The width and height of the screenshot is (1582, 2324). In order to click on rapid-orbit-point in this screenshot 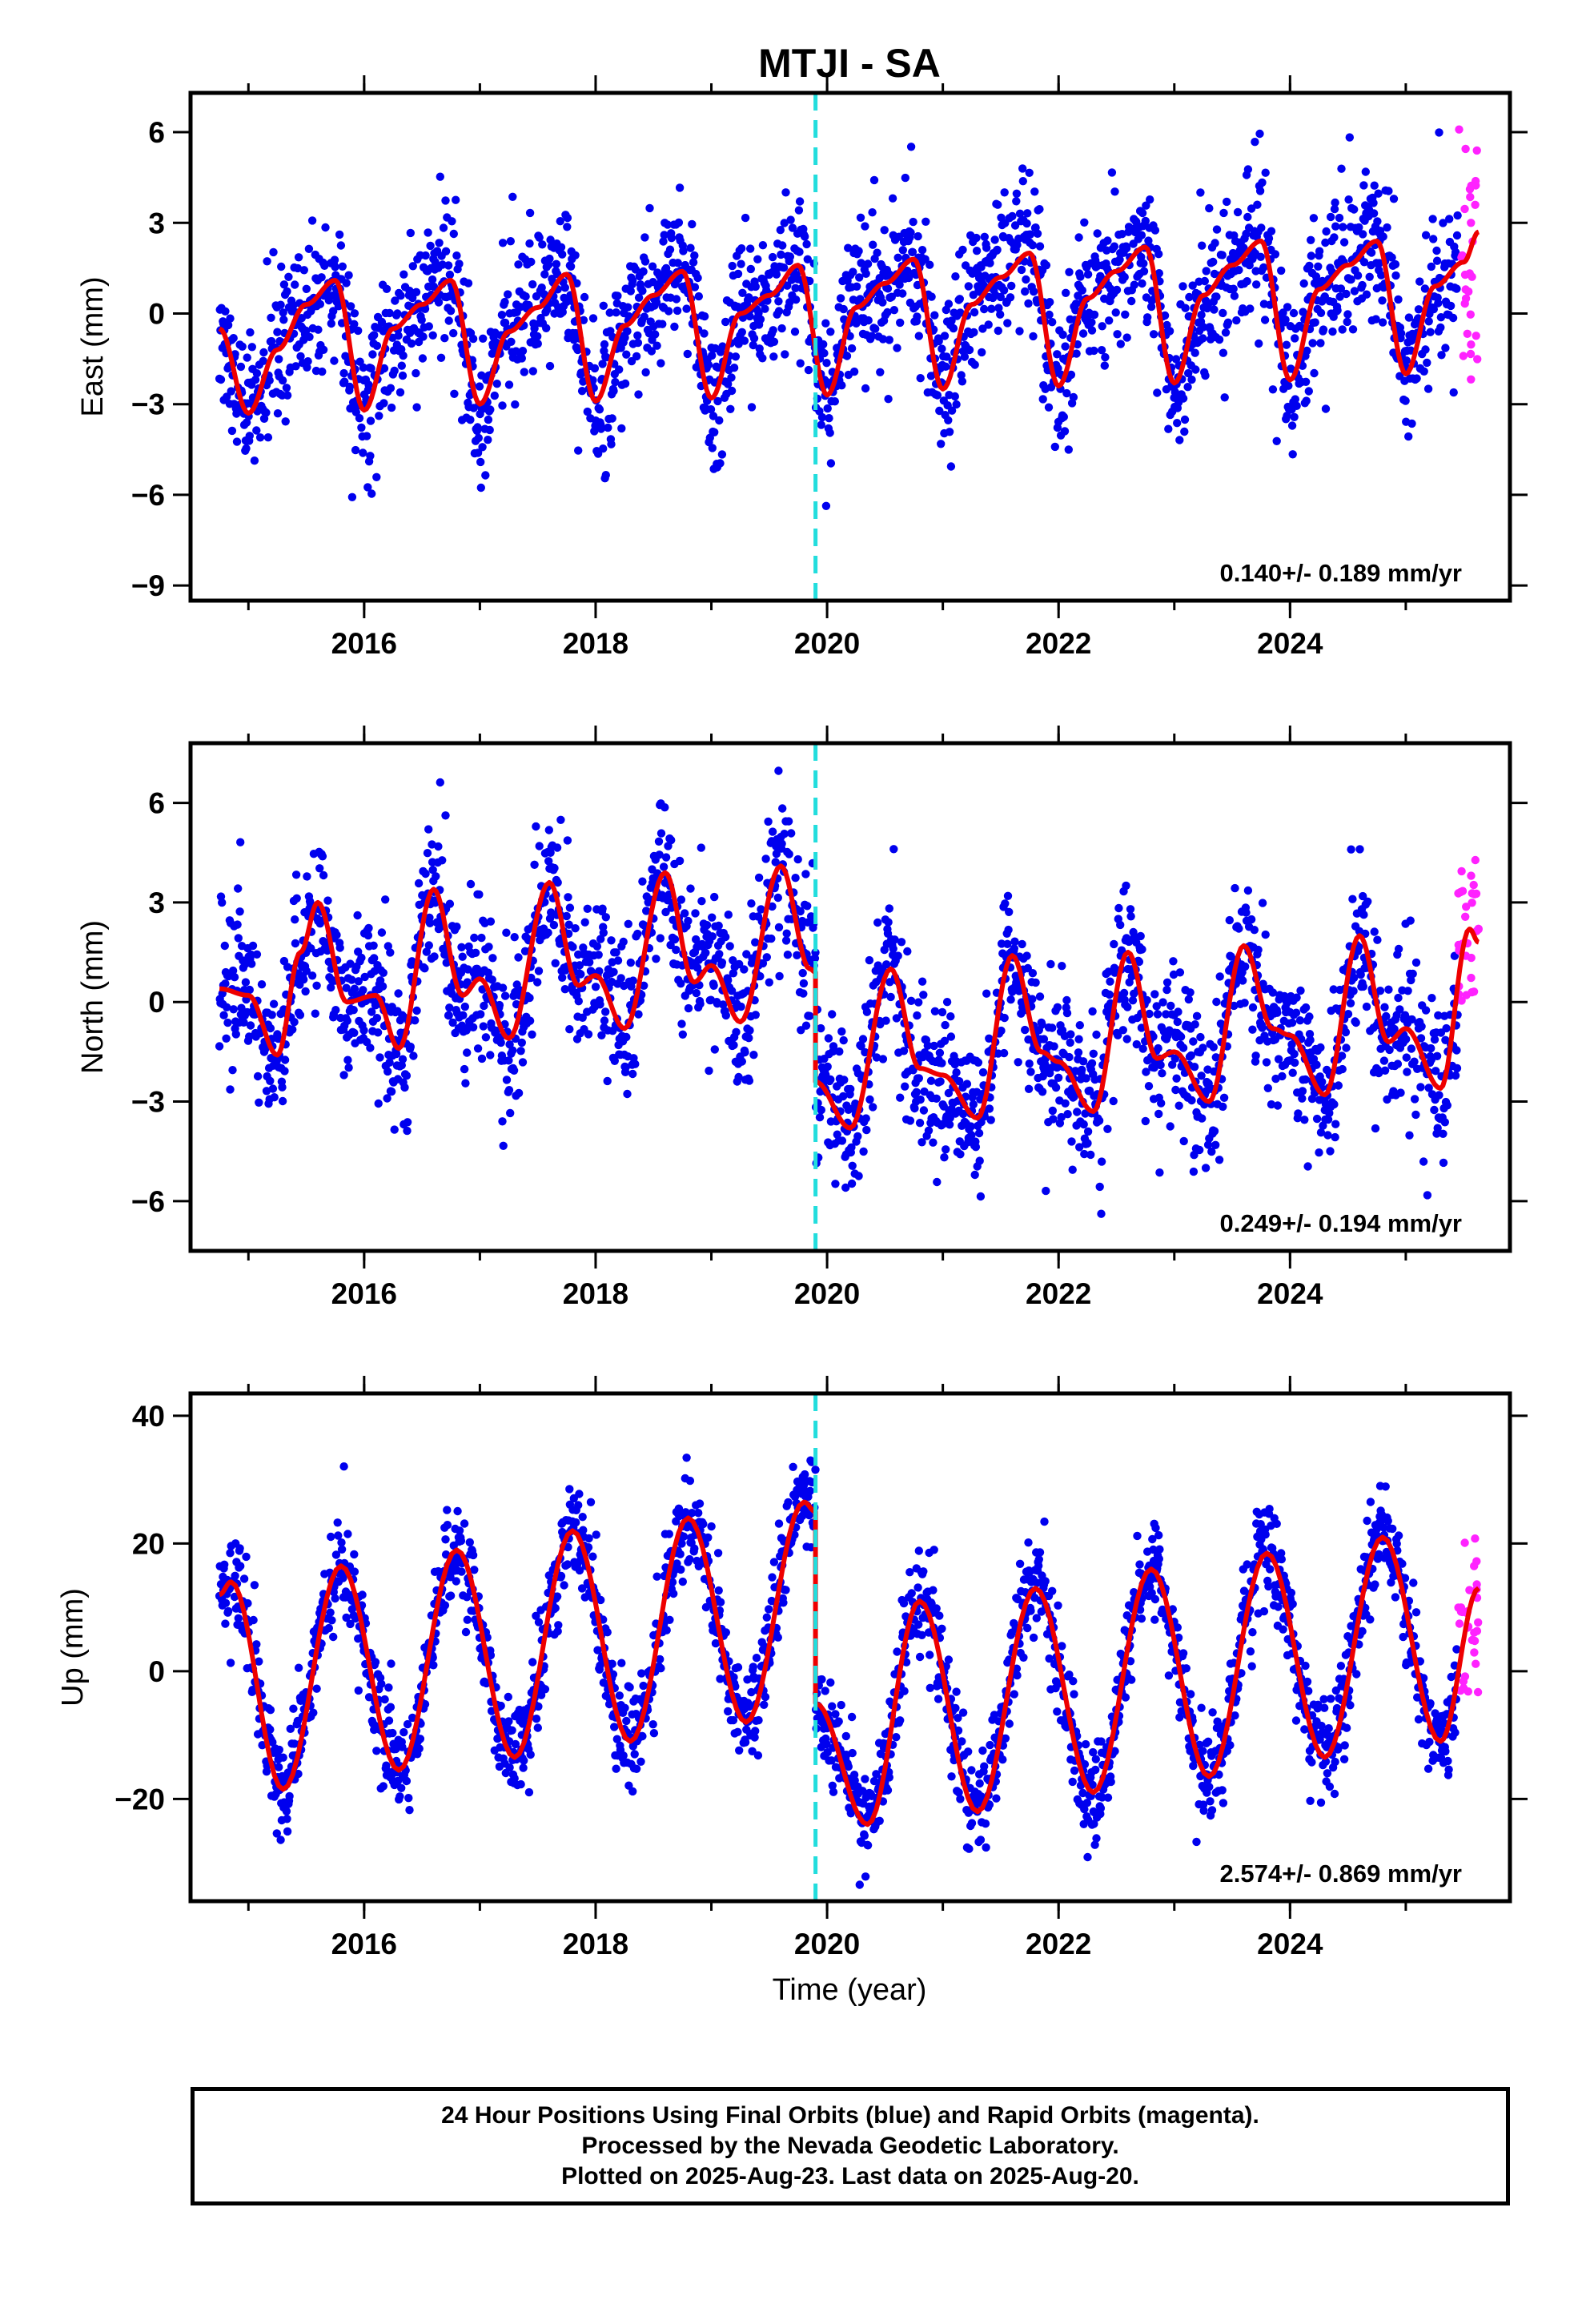, I will do `click(1475, 204)`.